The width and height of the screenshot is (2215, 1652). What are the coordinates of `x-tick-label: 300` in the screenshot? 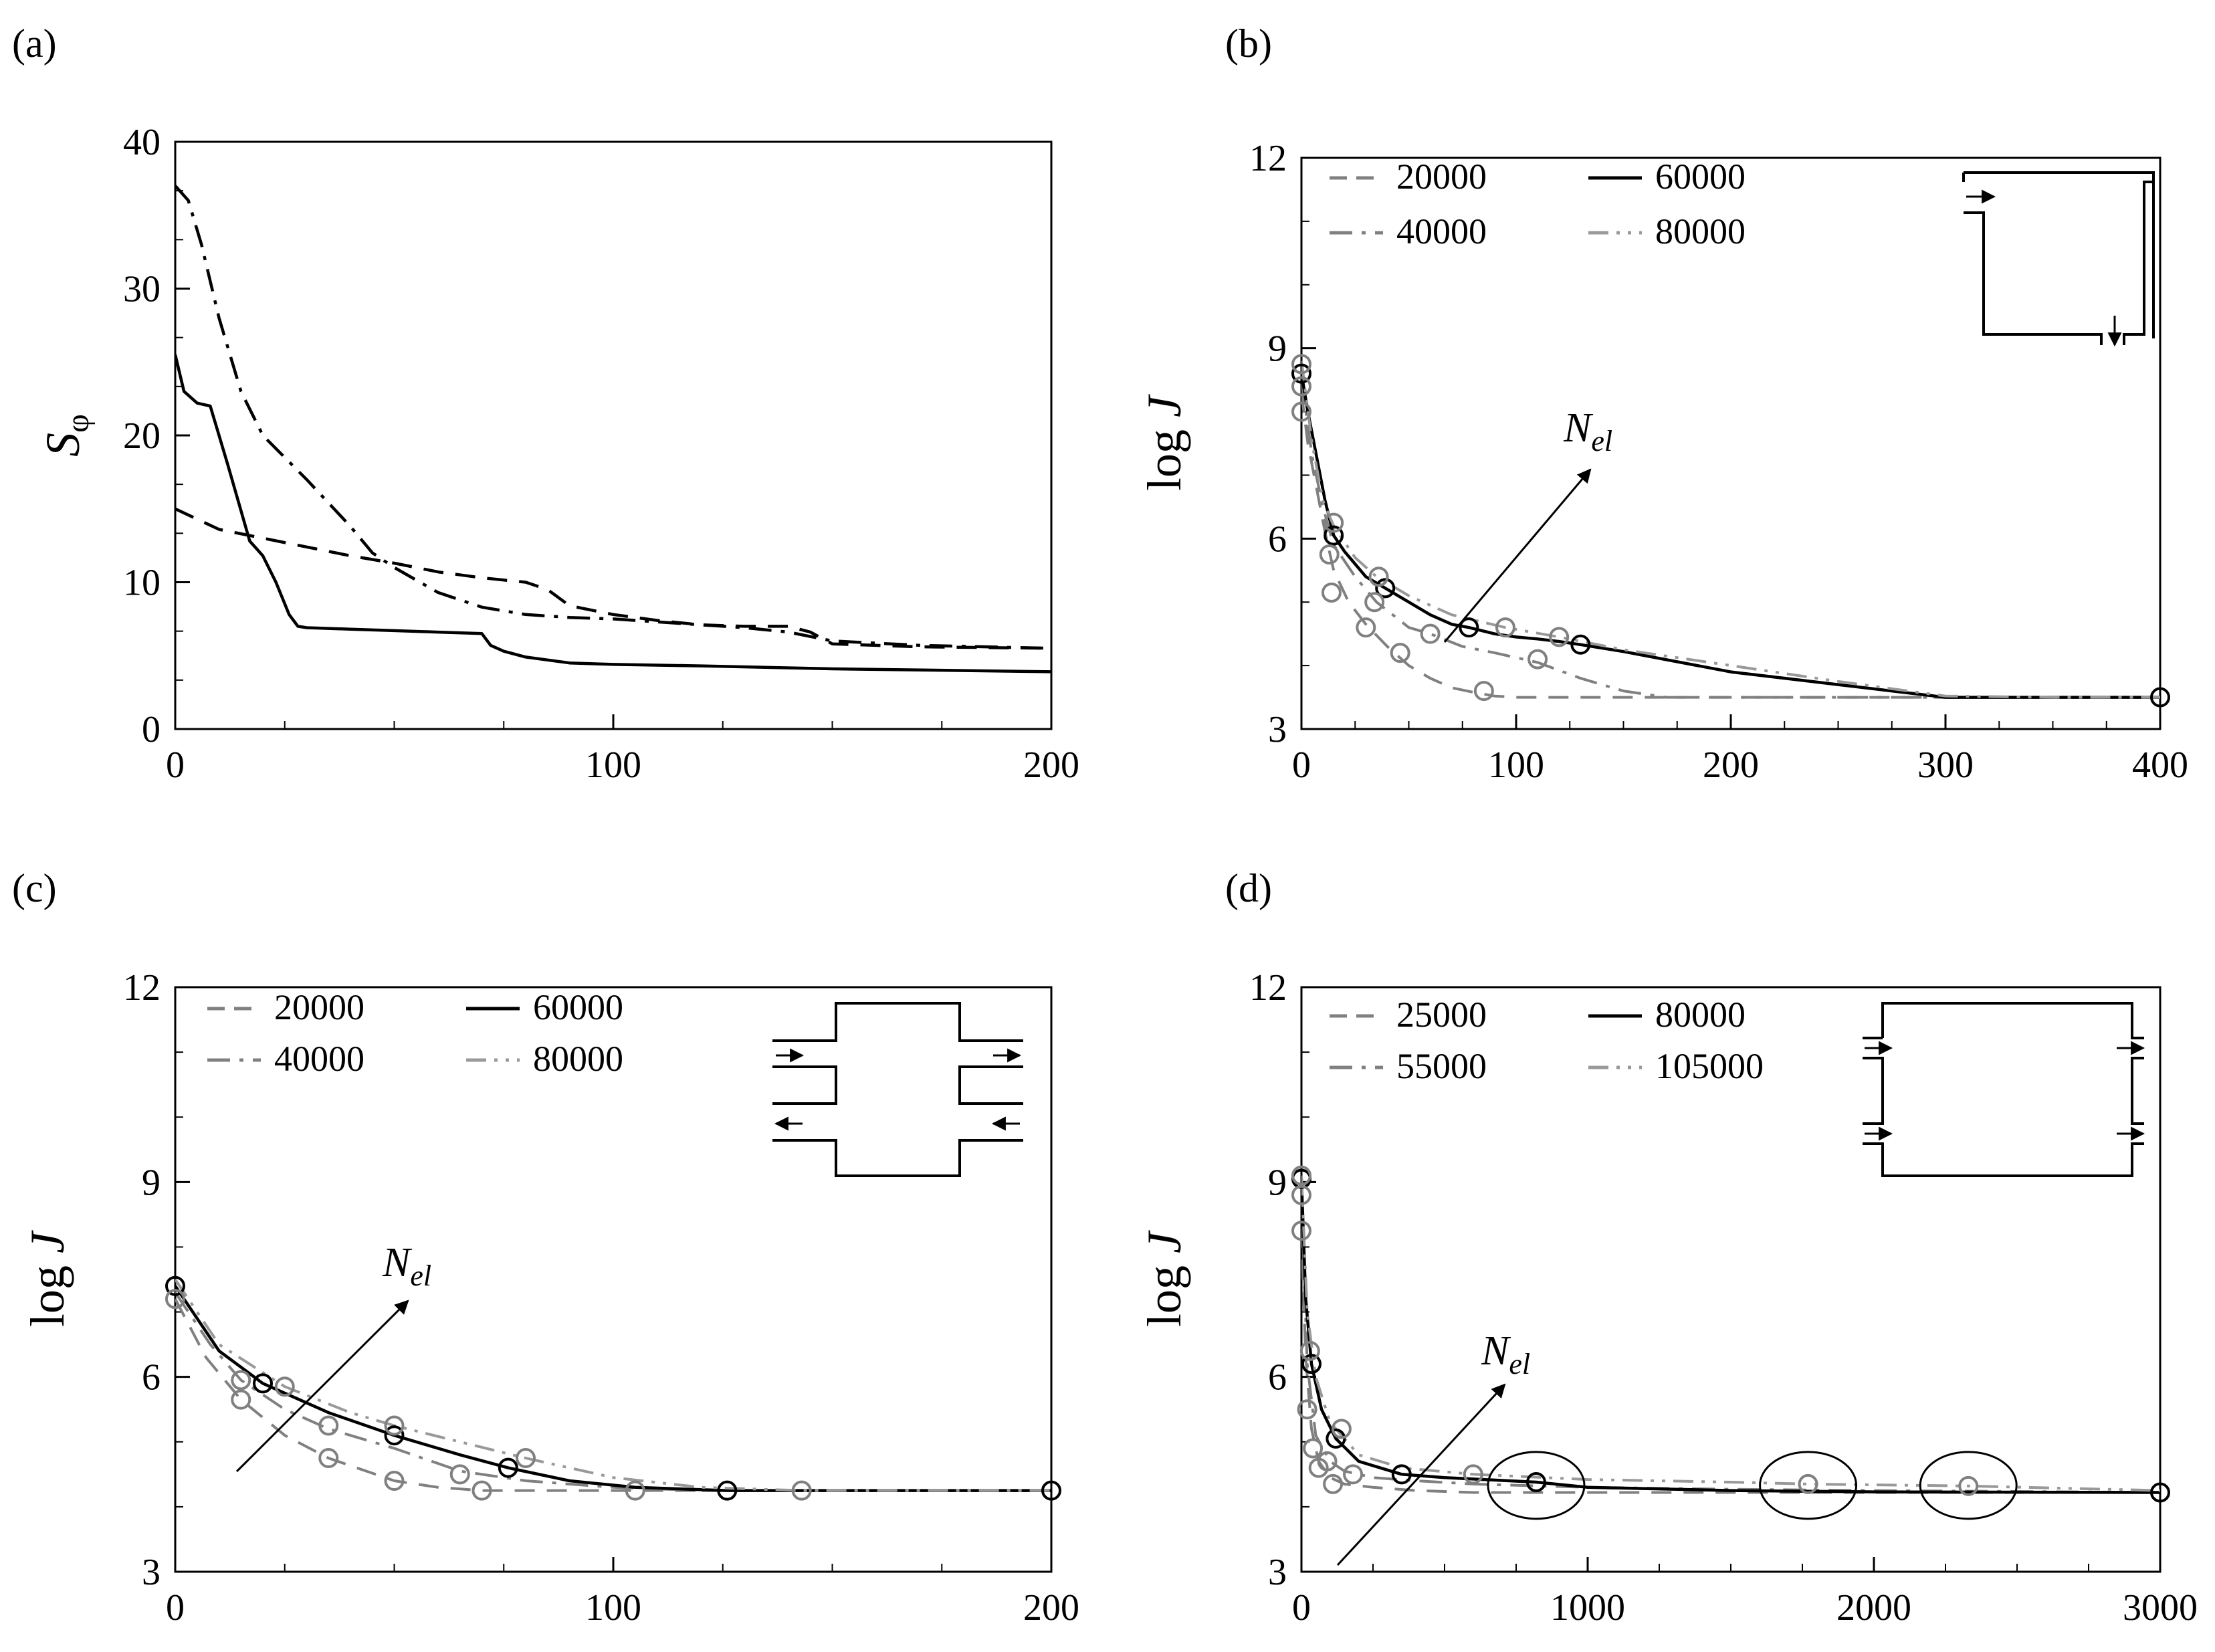 It's located at (1945, 765).